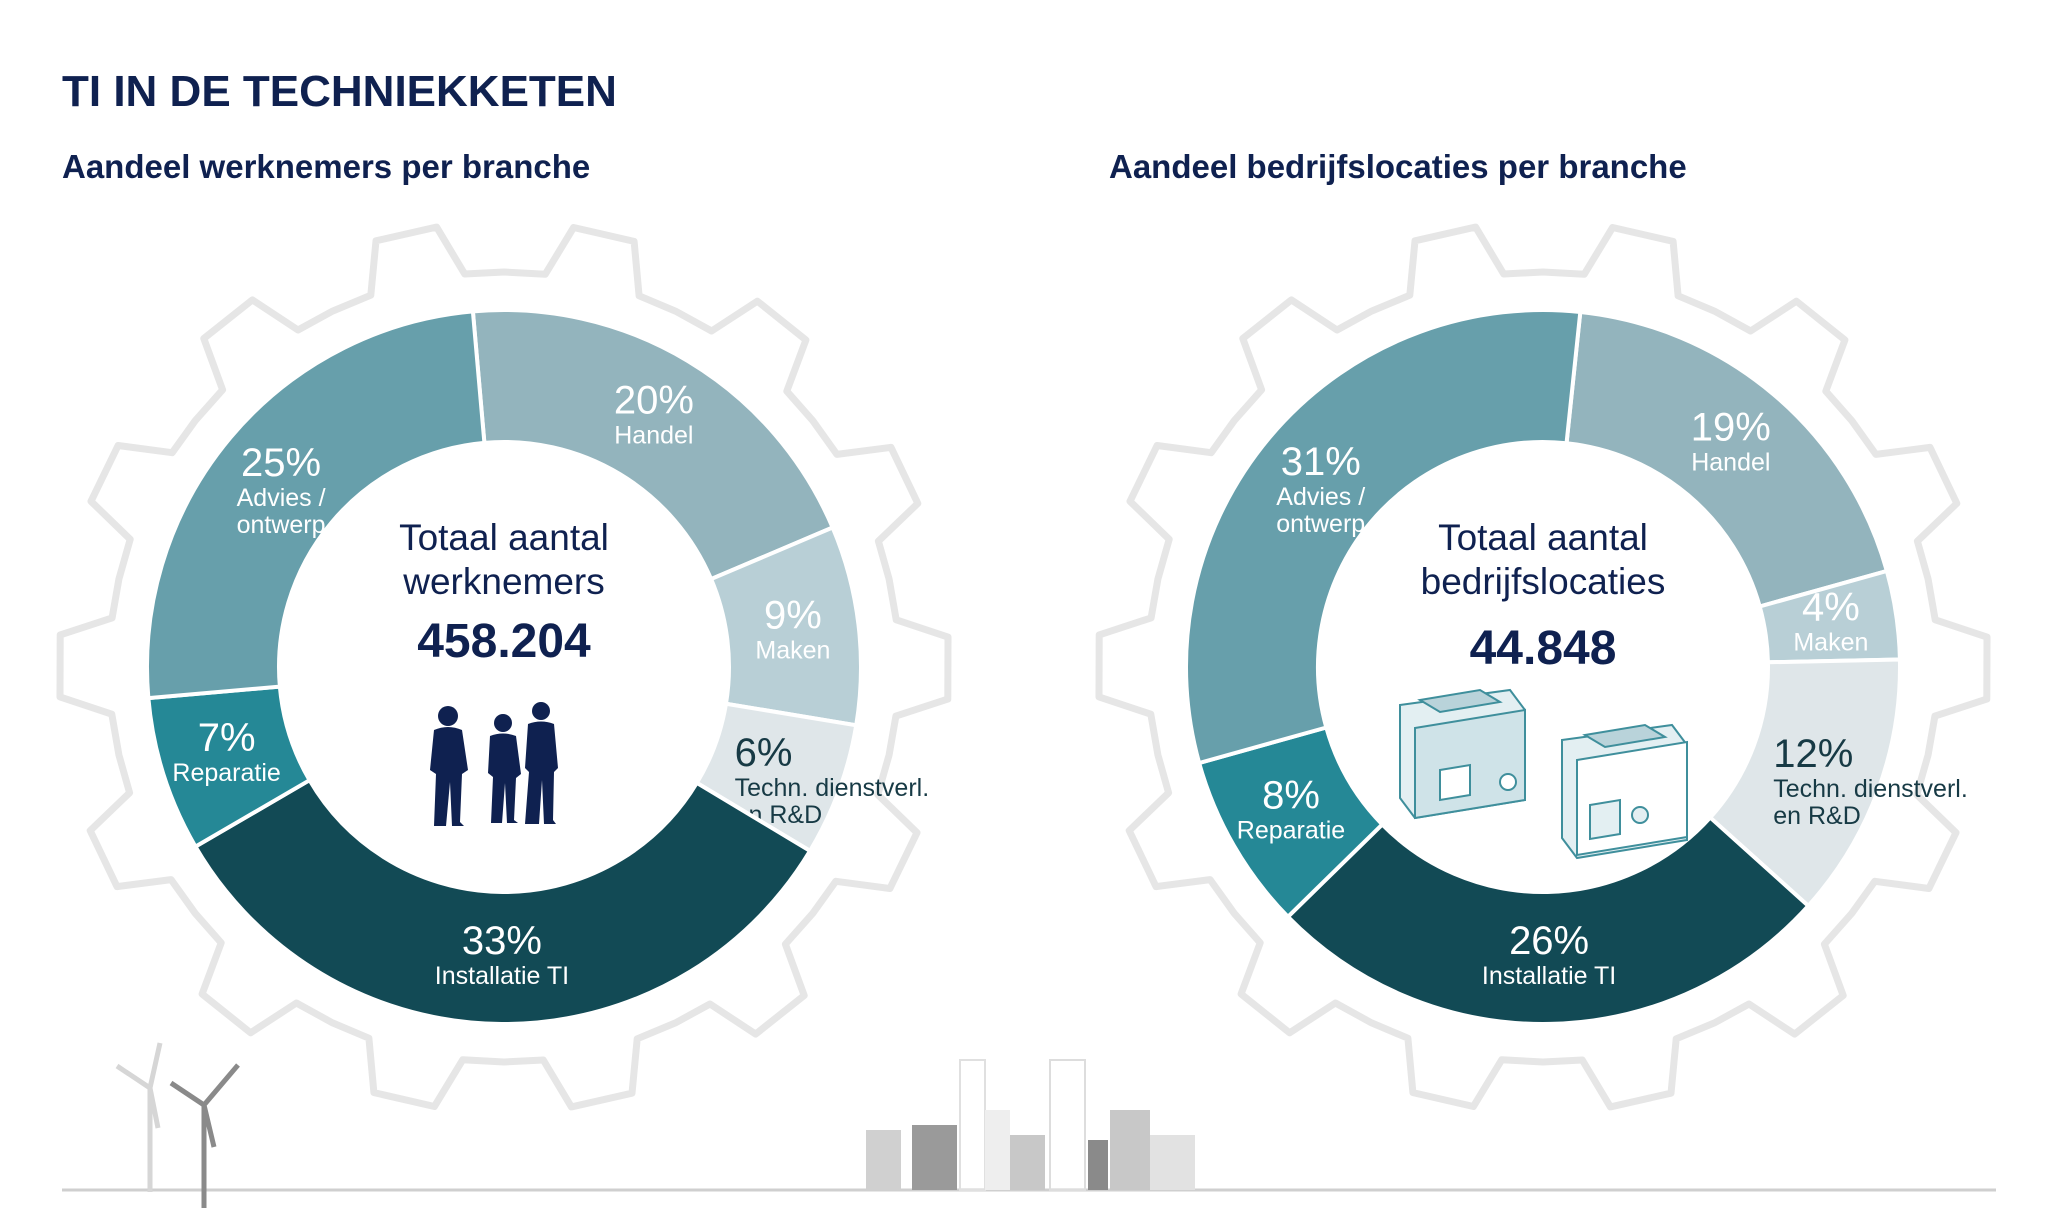 Image resolution: width=2048 pixels, height=1222 pixels. I want to click on slice-percent-label: 6%, so click(764, 753).